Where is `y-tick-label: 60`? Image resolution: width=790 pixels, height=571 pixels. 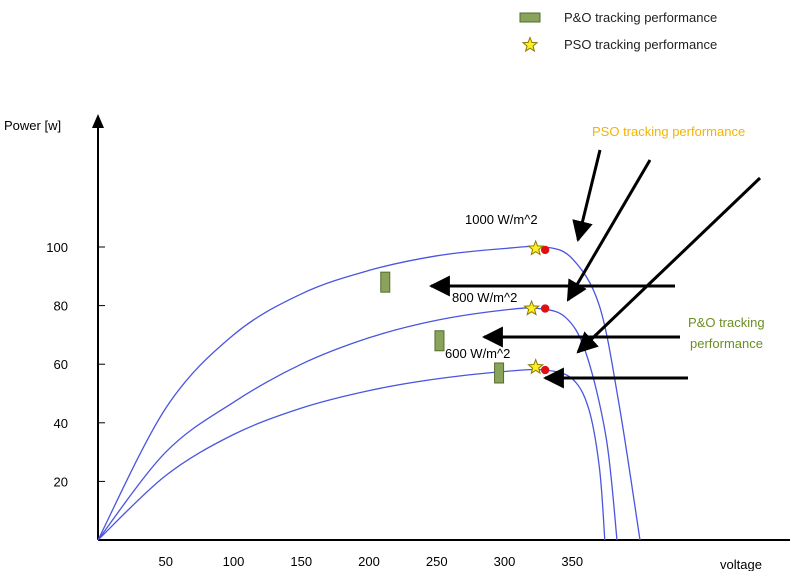 y-tick-label: 60 is located at coordinates (61, 364).